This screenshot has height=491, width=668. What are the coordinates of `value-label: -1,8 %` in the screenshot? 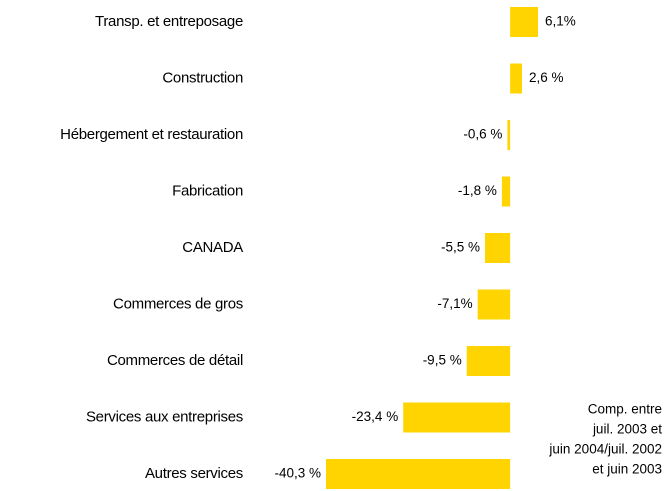 It's located at (477, 190).